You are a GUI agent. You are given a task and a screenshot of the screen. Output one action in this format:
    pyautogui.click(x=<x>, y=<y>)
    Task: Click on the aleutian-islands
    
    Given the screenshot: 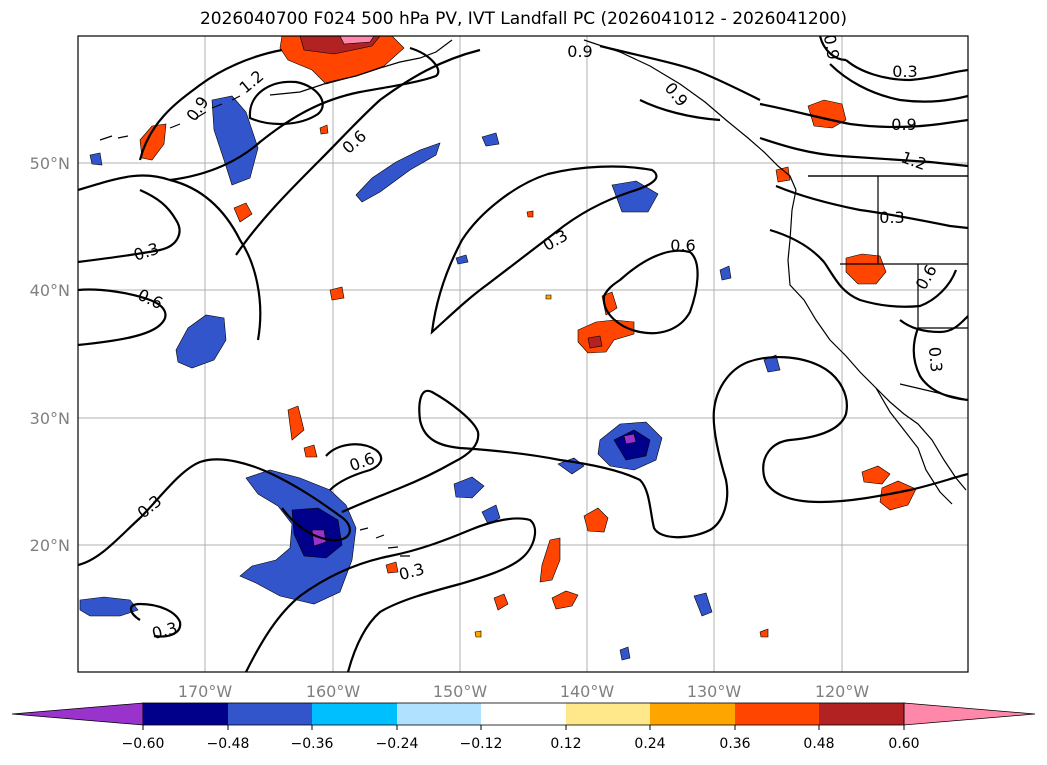 What is the action you would take?
    pyautogui.click(x=170, y=118)
    